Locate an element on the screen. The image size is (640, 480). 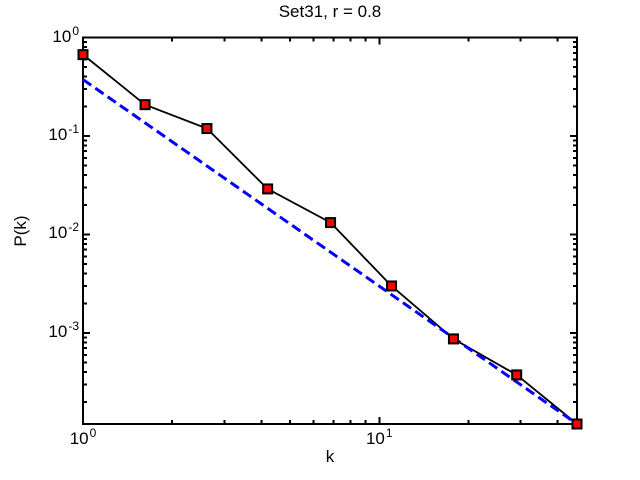
y-tick-exponent: -3 is located at coordinates (73, 325).